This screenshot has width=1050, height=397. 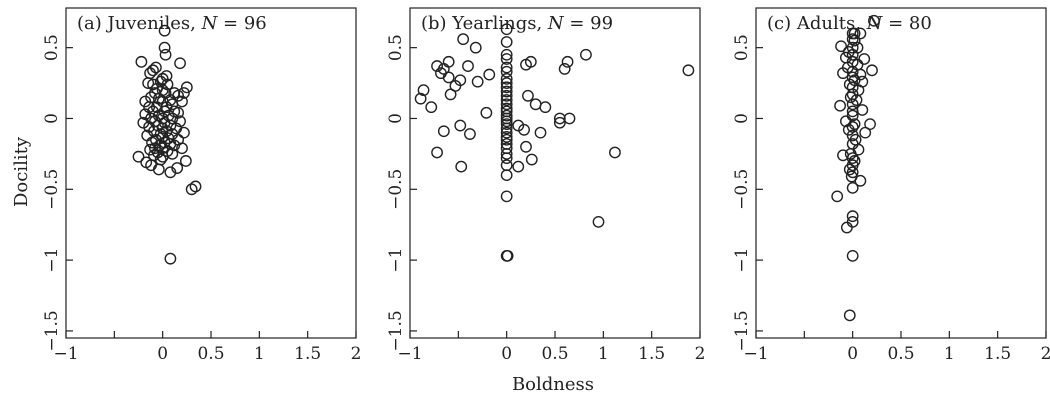 What do you see at coordinates (172, 23) in the screenshot?
I see `panel-juveniles-title: (a) Juveniles, N = 96` at bounding box center [172, 23].